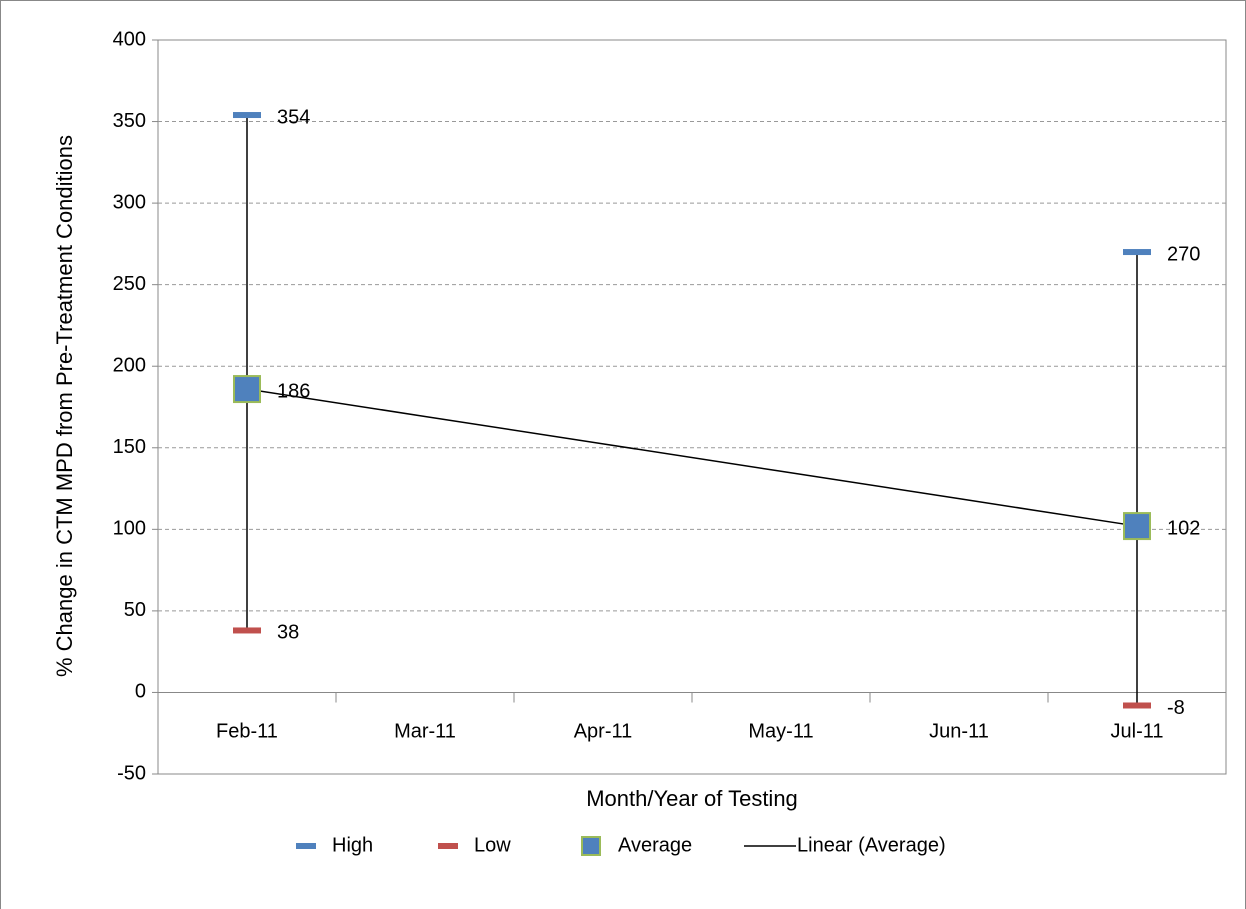  I want to click on data-label: -8, so click(1176, 708).